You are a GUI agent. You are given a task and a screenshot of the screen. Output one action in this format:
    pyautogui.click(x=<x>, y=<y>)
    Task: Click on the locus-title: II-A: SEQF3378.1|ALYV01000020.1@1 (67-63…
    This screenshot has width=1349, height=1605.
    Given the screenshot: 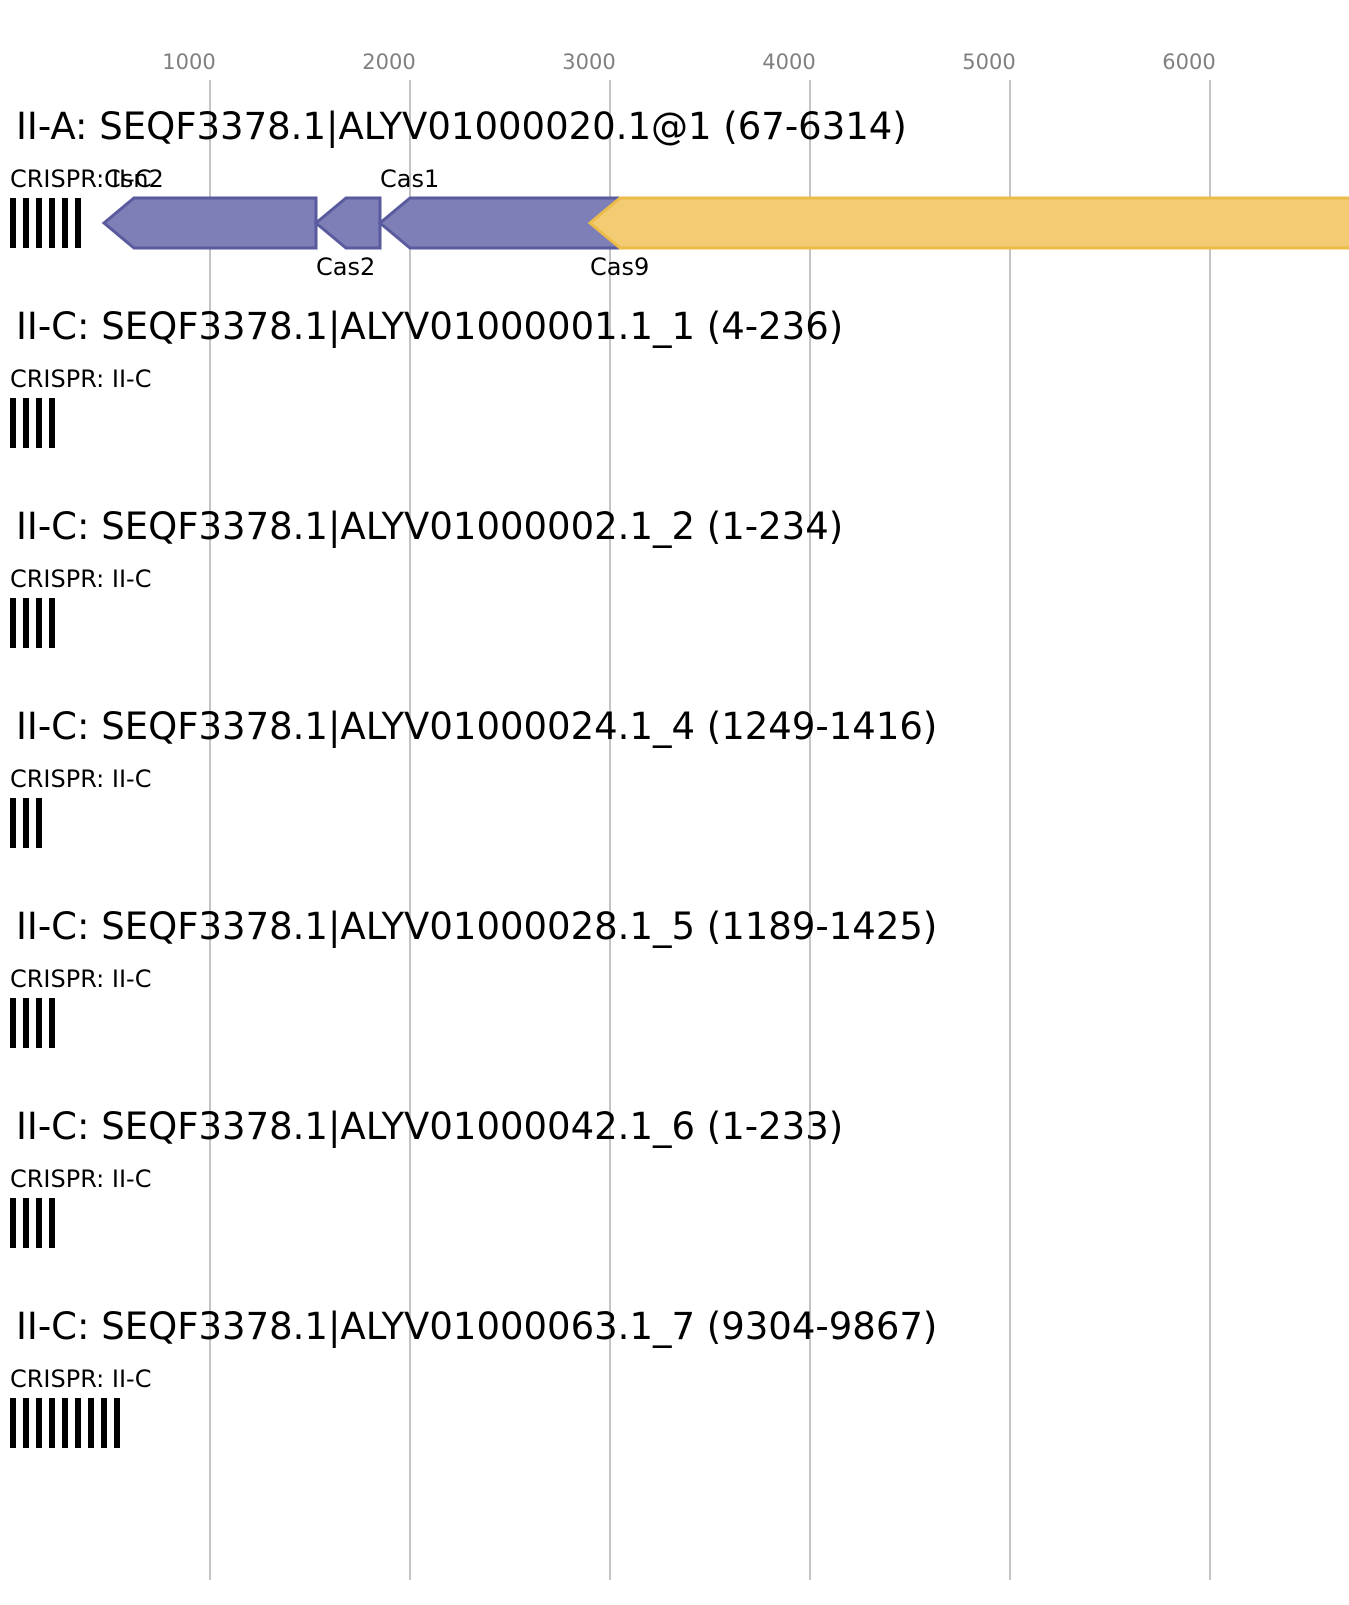 What is the action you would take?
    pyautogui.click(x=461, y=126)
    